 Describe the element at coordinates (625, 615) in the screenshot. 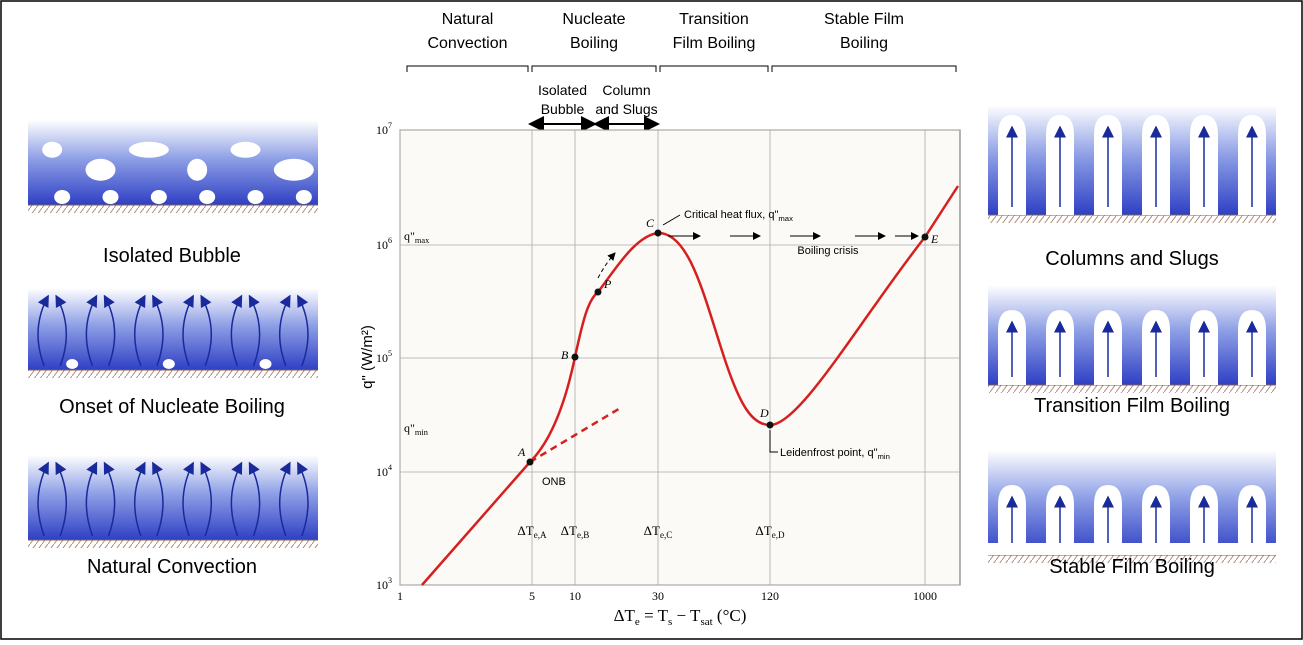

I see `label-part: ΔT` at that location.